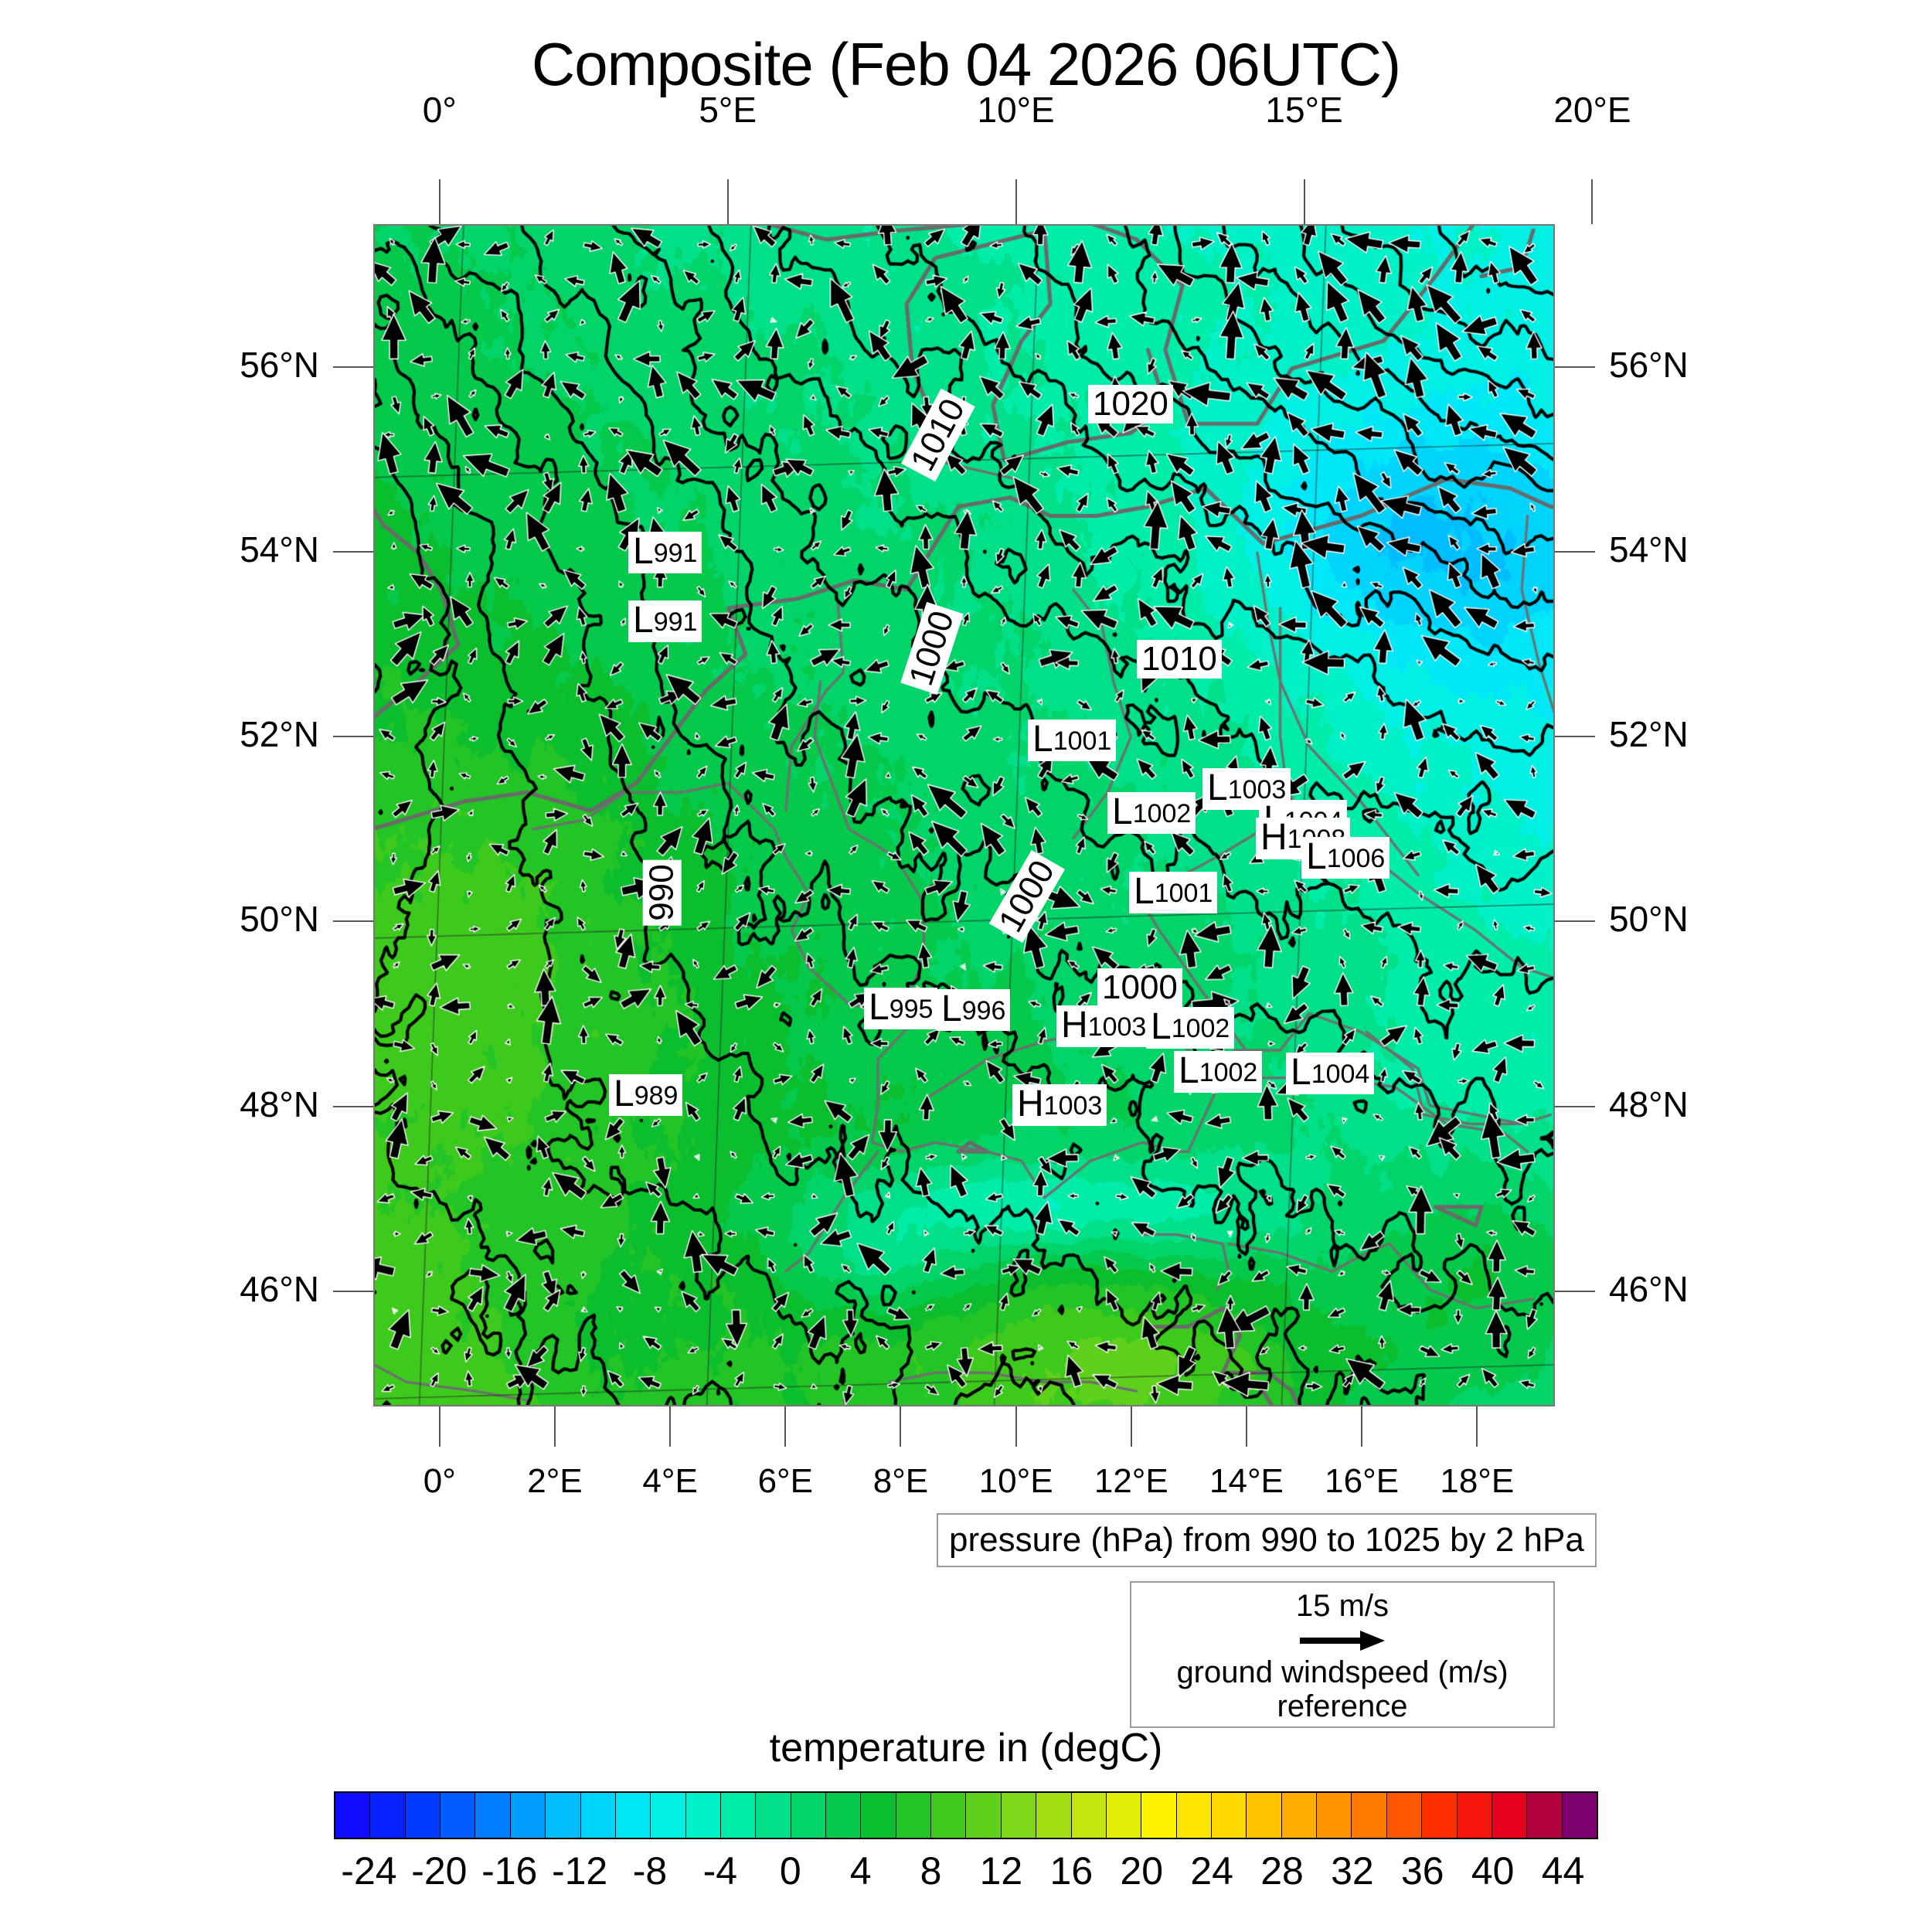 The image size is (1932, 1932). Describe the element at coordinates (280, 365) in the screenshot. I see `left-axis-label-0: 56°N` at that location.